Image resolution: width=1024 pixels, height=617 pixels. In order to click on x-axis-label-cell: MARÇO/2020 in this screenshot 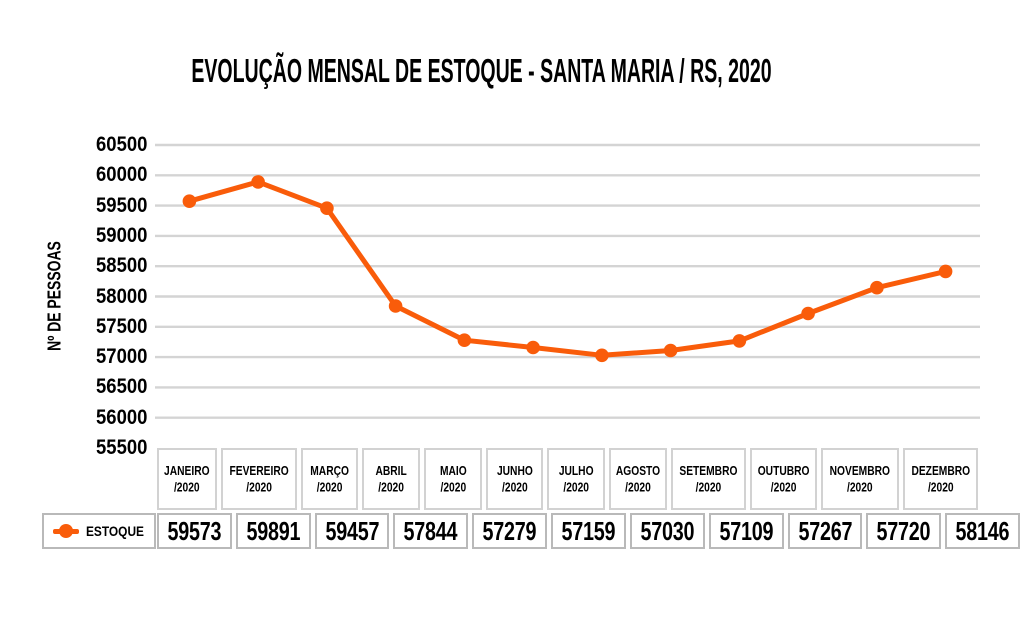, I will do `click(329, 479)`.